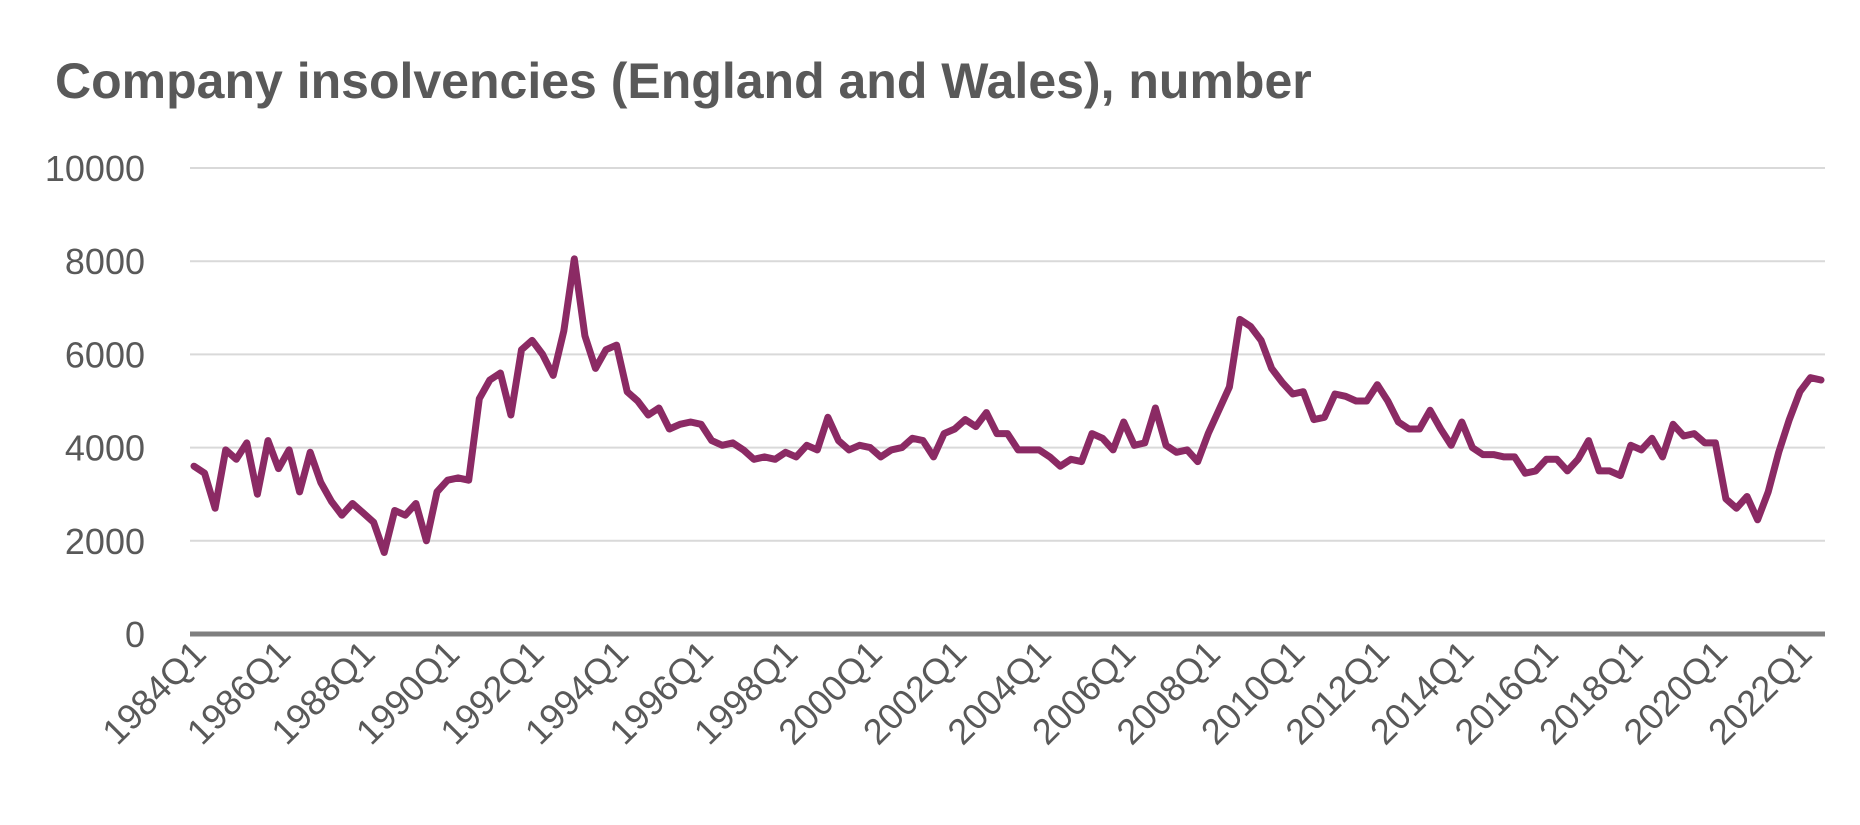 The height and width of the screenshot is (825, 1860). What do you see at coordinates (105, 541) in the screenshot?
I see `y-tick-label: 2000` at bounding box center [105, 541].